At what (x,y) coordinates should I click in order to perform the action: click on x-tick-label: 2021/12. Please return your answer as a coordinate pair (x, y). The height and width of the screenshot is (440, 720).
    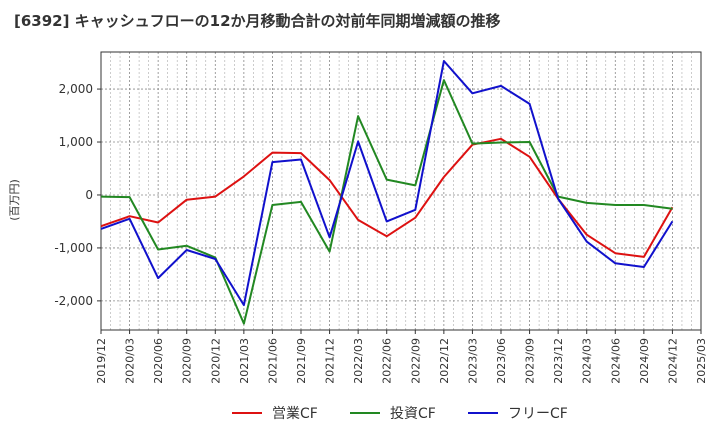
    Looking at the image, I should click on (330, 361).